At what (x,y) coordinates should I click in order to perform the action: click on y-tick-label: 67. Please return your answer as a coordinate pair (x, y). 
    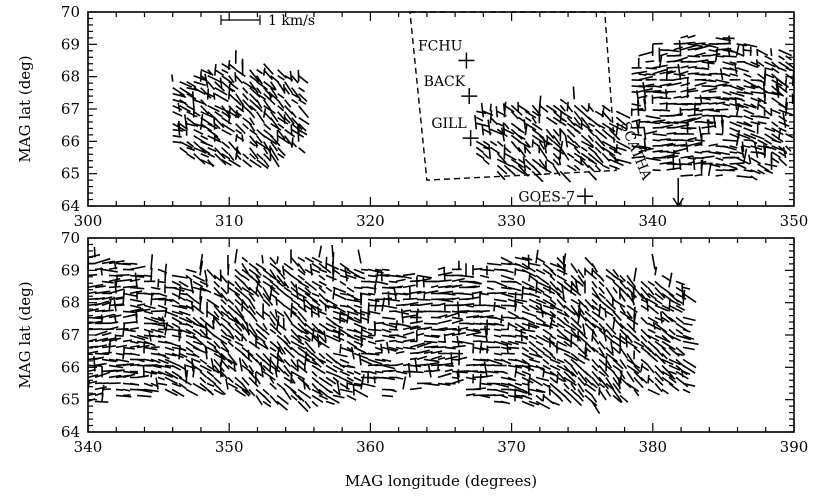
    Looking at the image, I should click on (70, 109).